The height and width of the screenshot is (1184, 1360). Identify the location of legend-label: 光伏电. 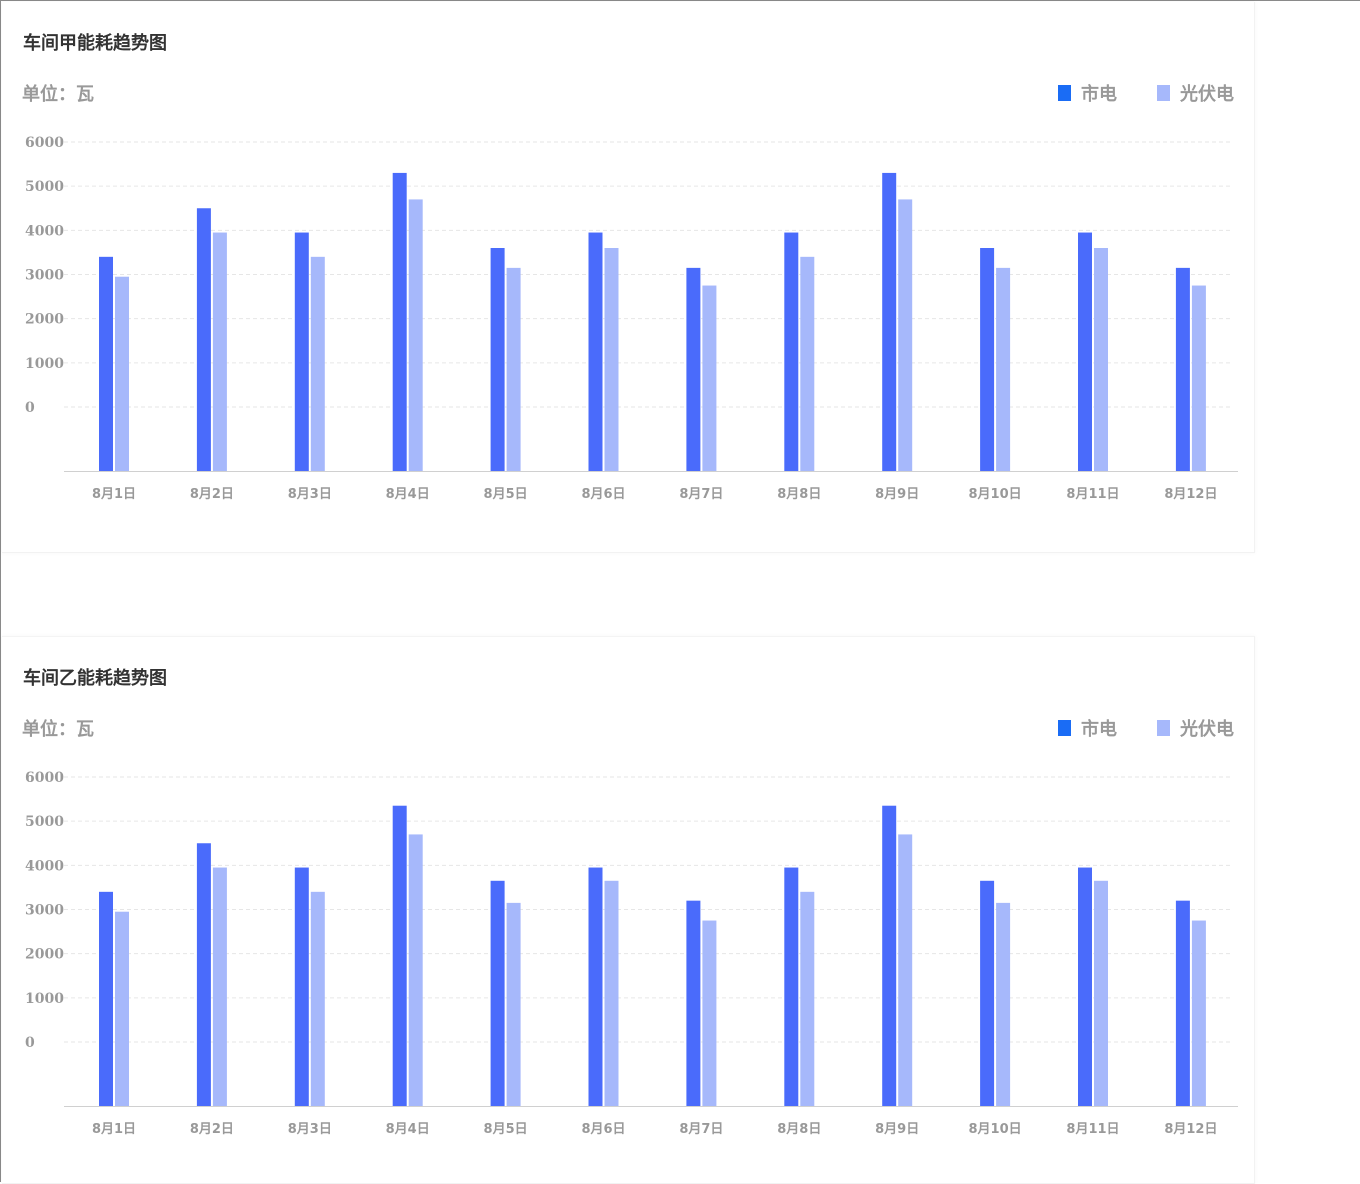
(1207, 94).